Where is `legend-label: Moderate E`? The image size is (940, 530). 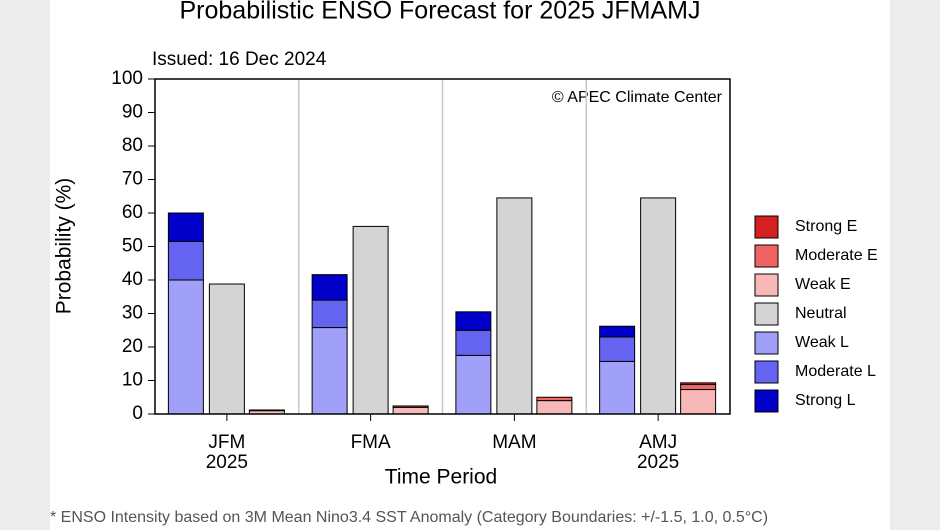 legend-label: Moderate E is located at coordinates (836, 255).